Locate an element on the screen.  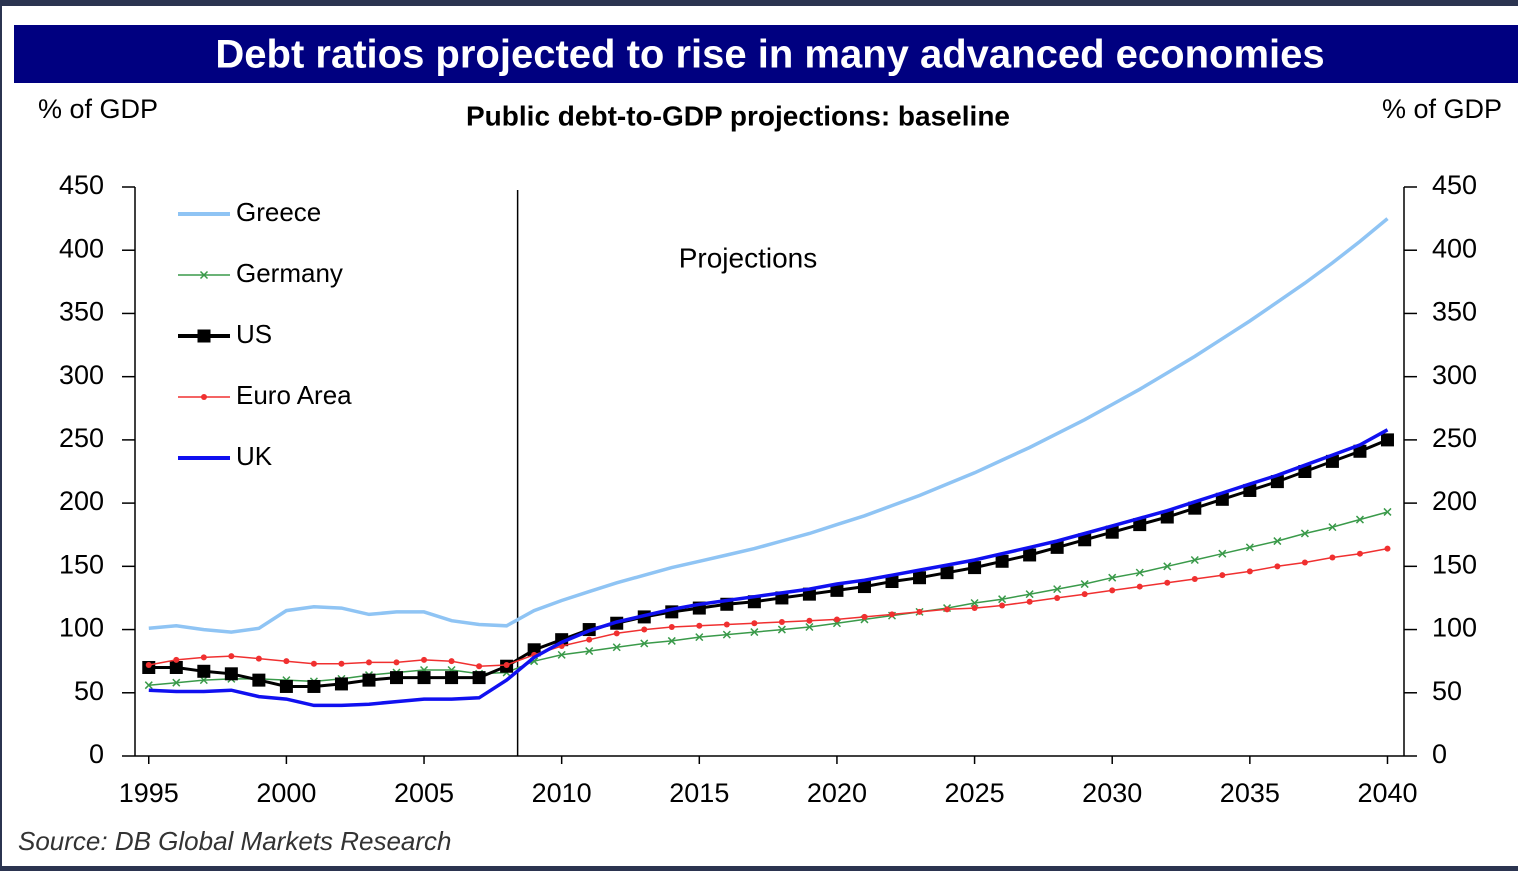
x-tick-label: 2030 is located at coordinates (1112, 793).